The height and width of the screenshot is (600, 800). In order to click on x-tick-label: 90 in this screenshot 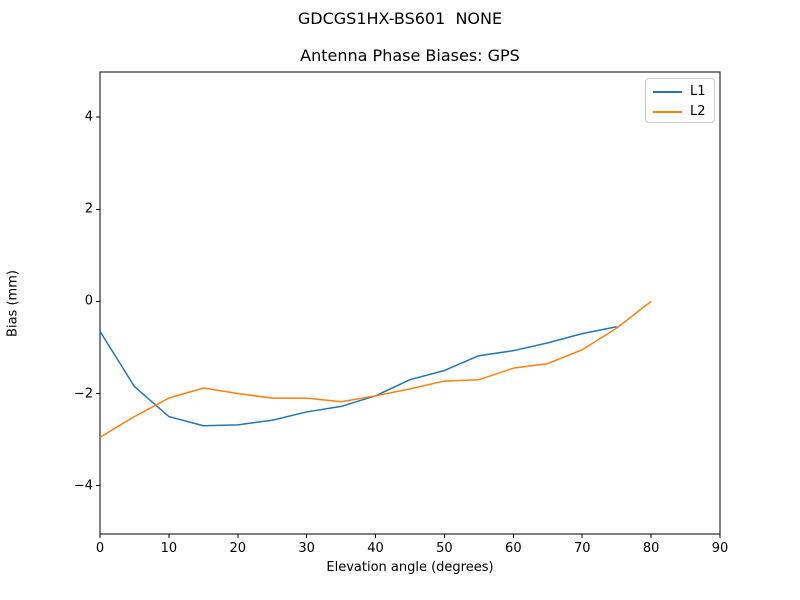, I will do `click(720, 548)`.